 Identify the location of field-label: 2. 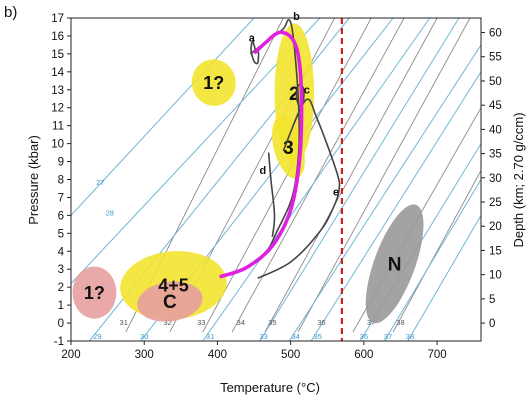
(294, 94).